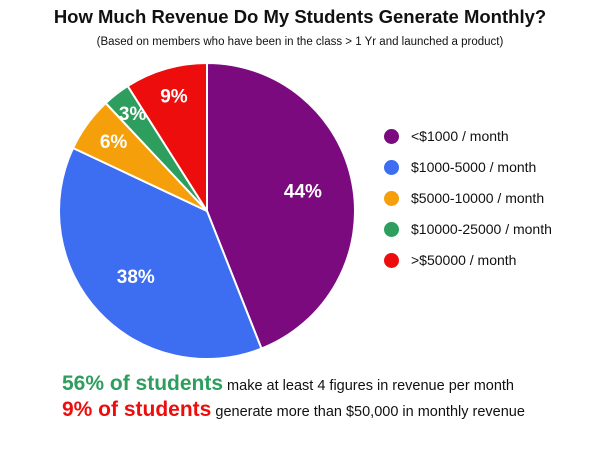 This screenshot has width=600, height=450. I want to click on legend-item: $10000-25000 / month, so click(468, 229).